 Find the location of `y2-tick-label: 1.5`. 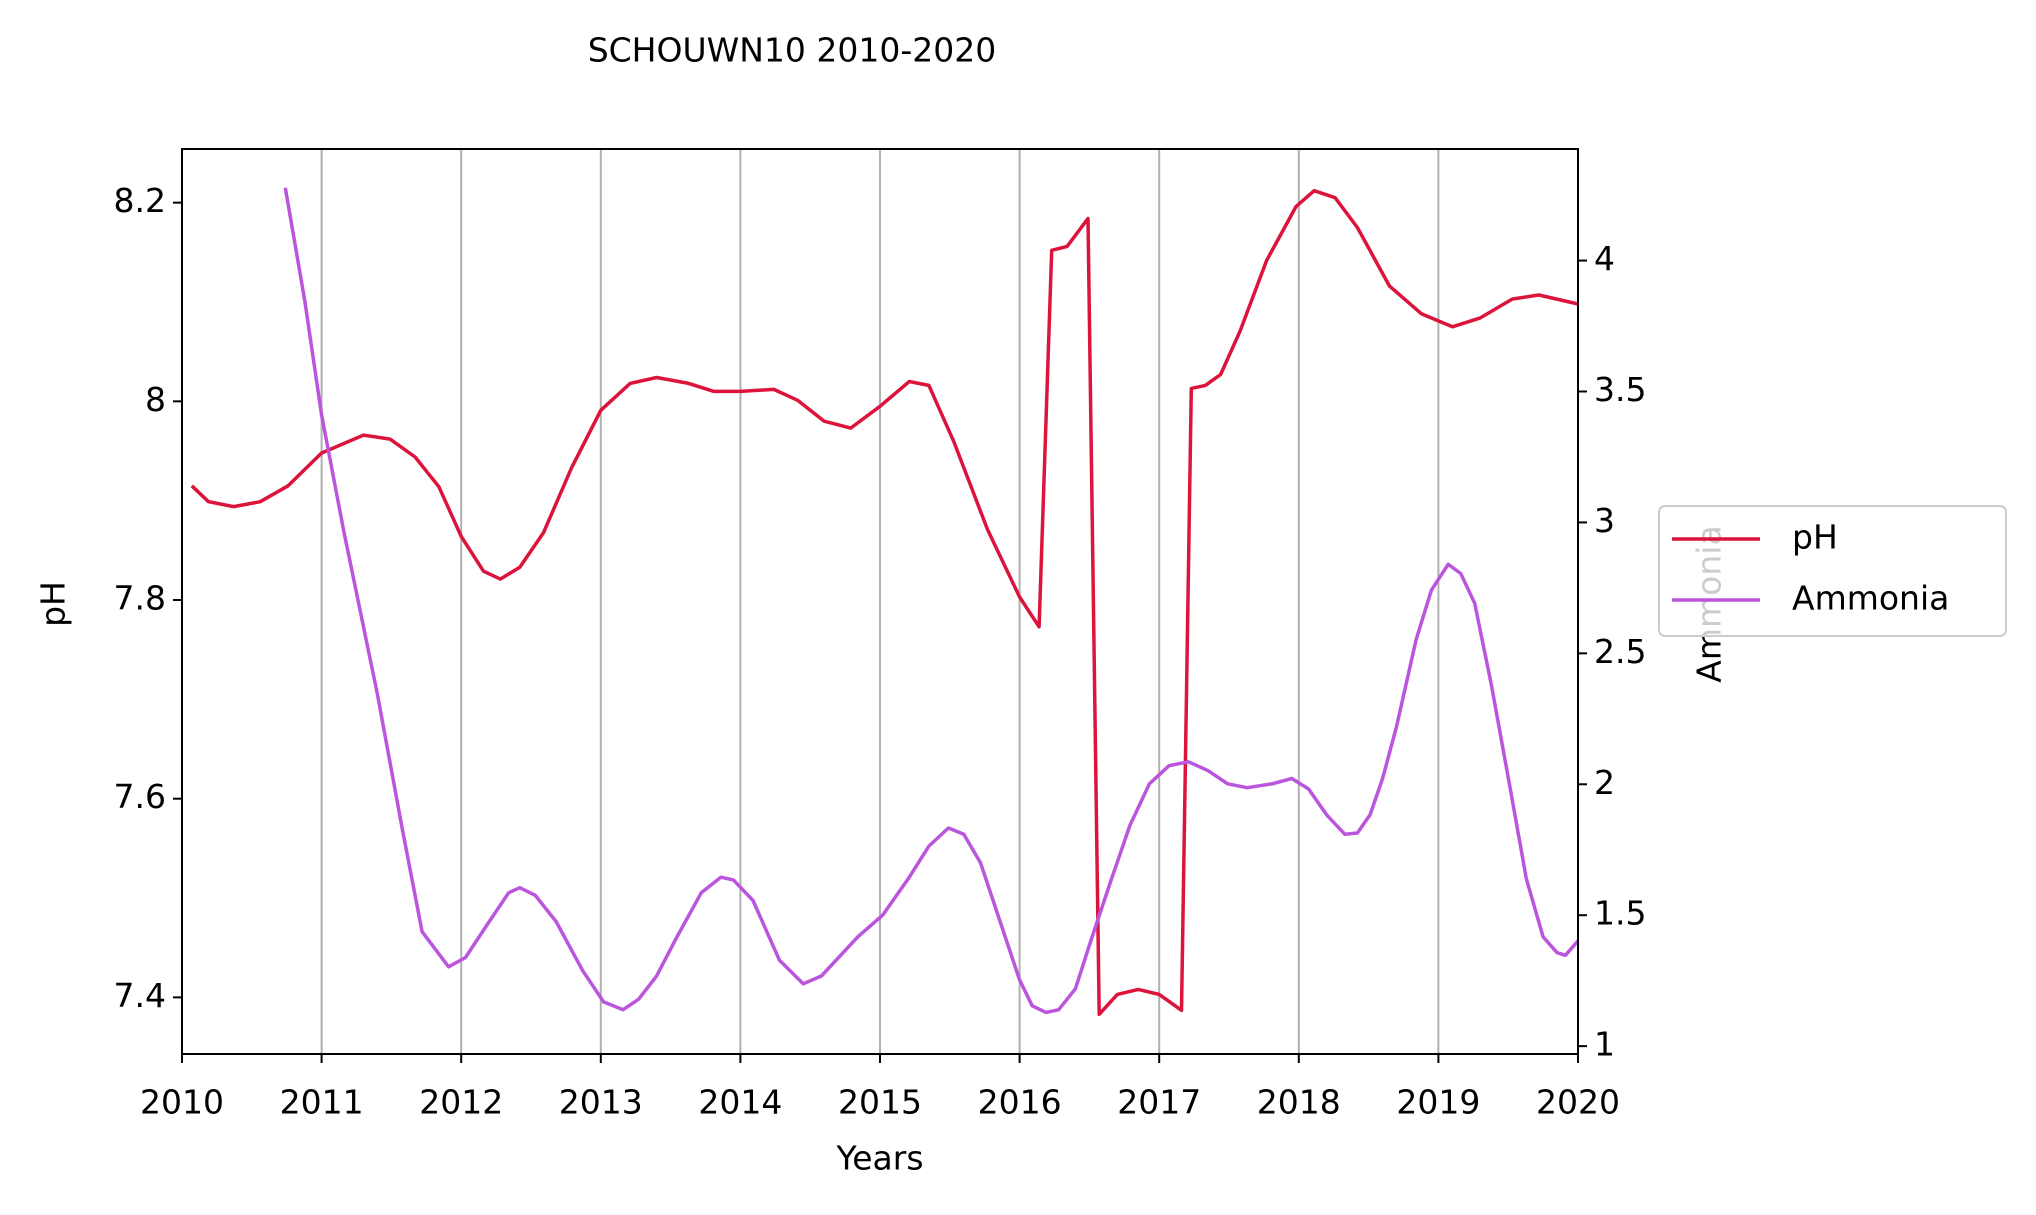

y2-tick-label: 1.5 is located at coordinates (1620, 913).